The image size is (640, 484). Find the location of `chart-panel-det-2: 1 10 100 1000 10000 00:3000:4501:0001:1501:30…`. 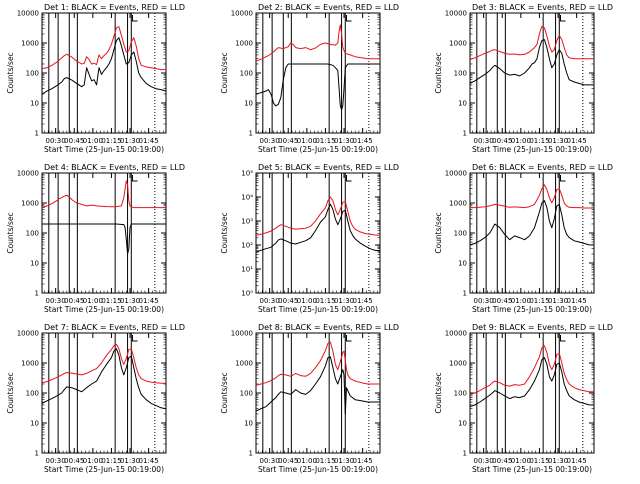

chart-panel-det-2: 1 10 100 1000 10000 00:3000:4501:0001:1501:30… is located at coordinates (309, 78).